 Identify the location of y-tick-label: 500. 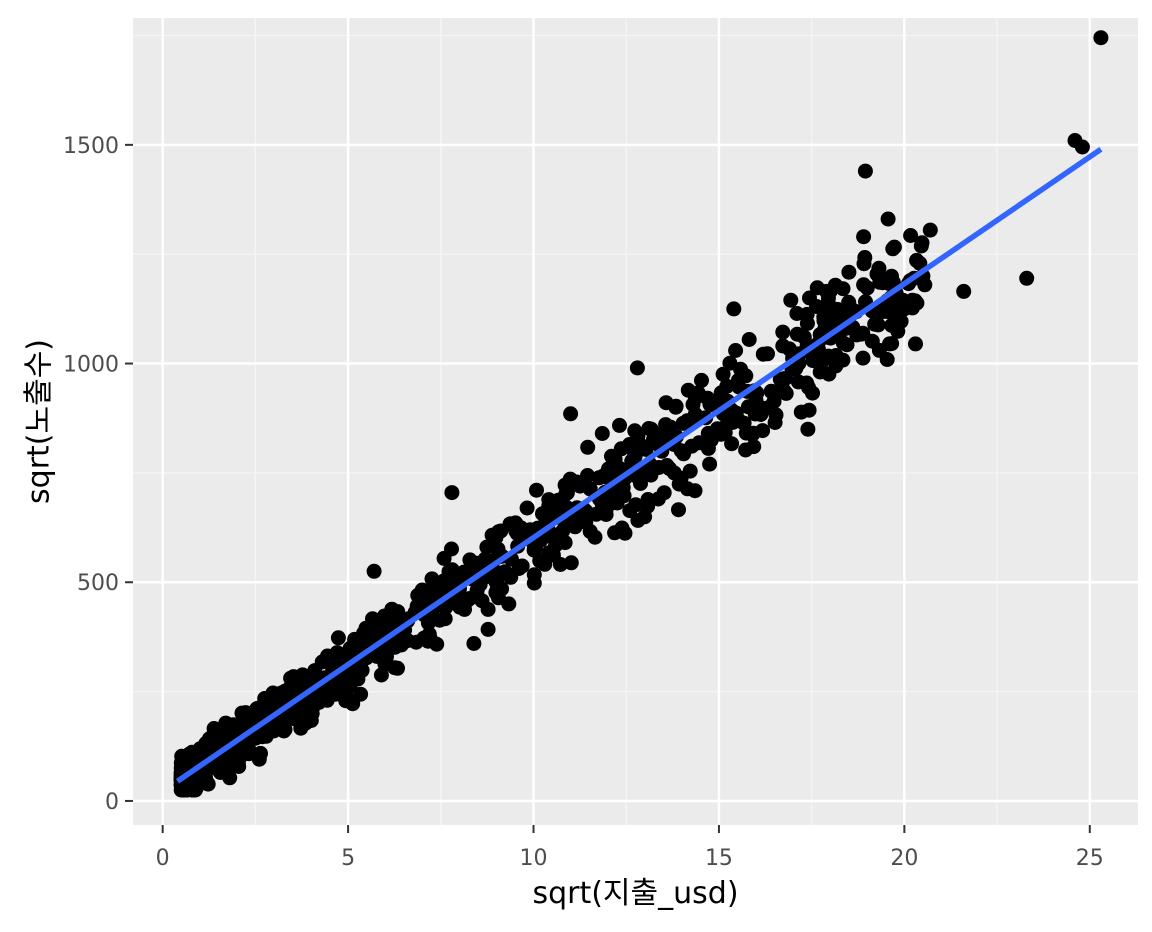
(98, 583).